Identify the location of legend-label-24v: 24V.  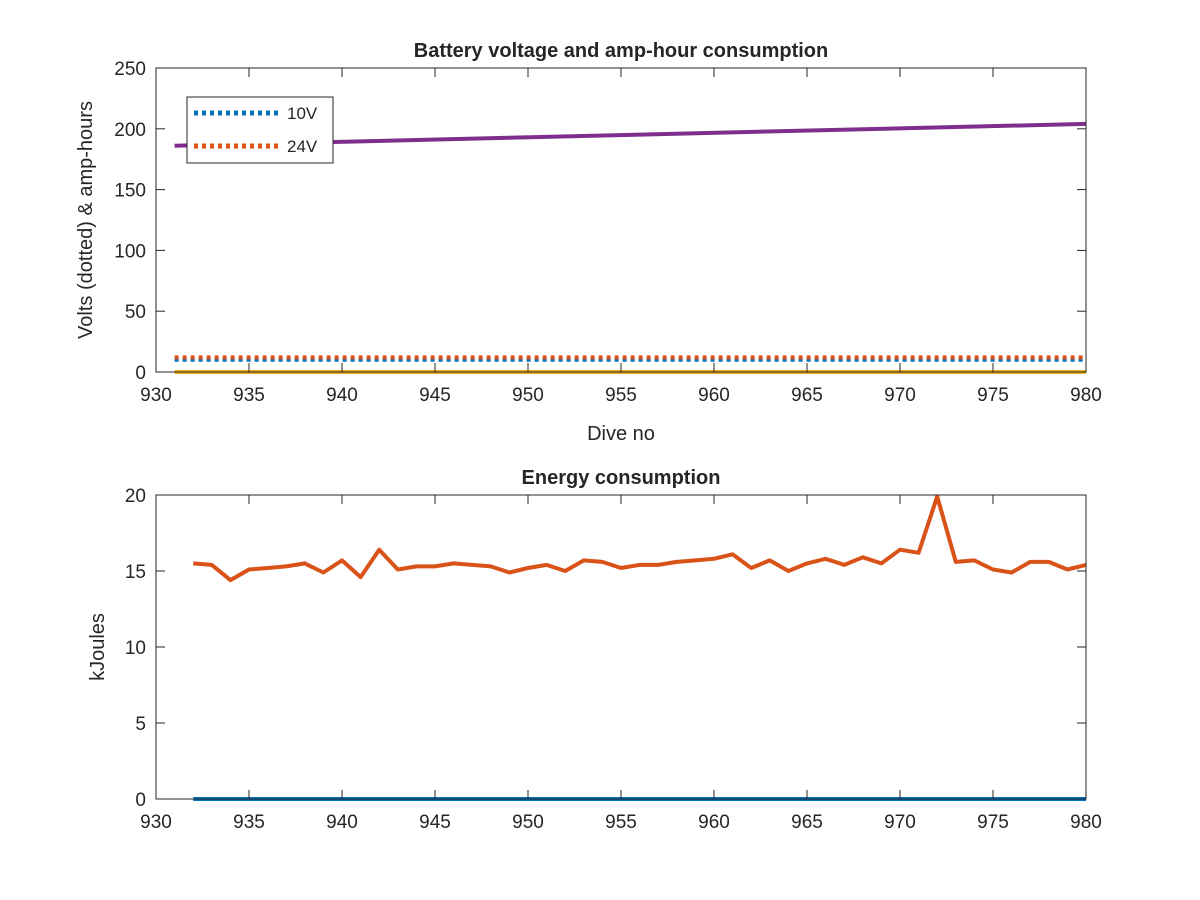
(302, 146).